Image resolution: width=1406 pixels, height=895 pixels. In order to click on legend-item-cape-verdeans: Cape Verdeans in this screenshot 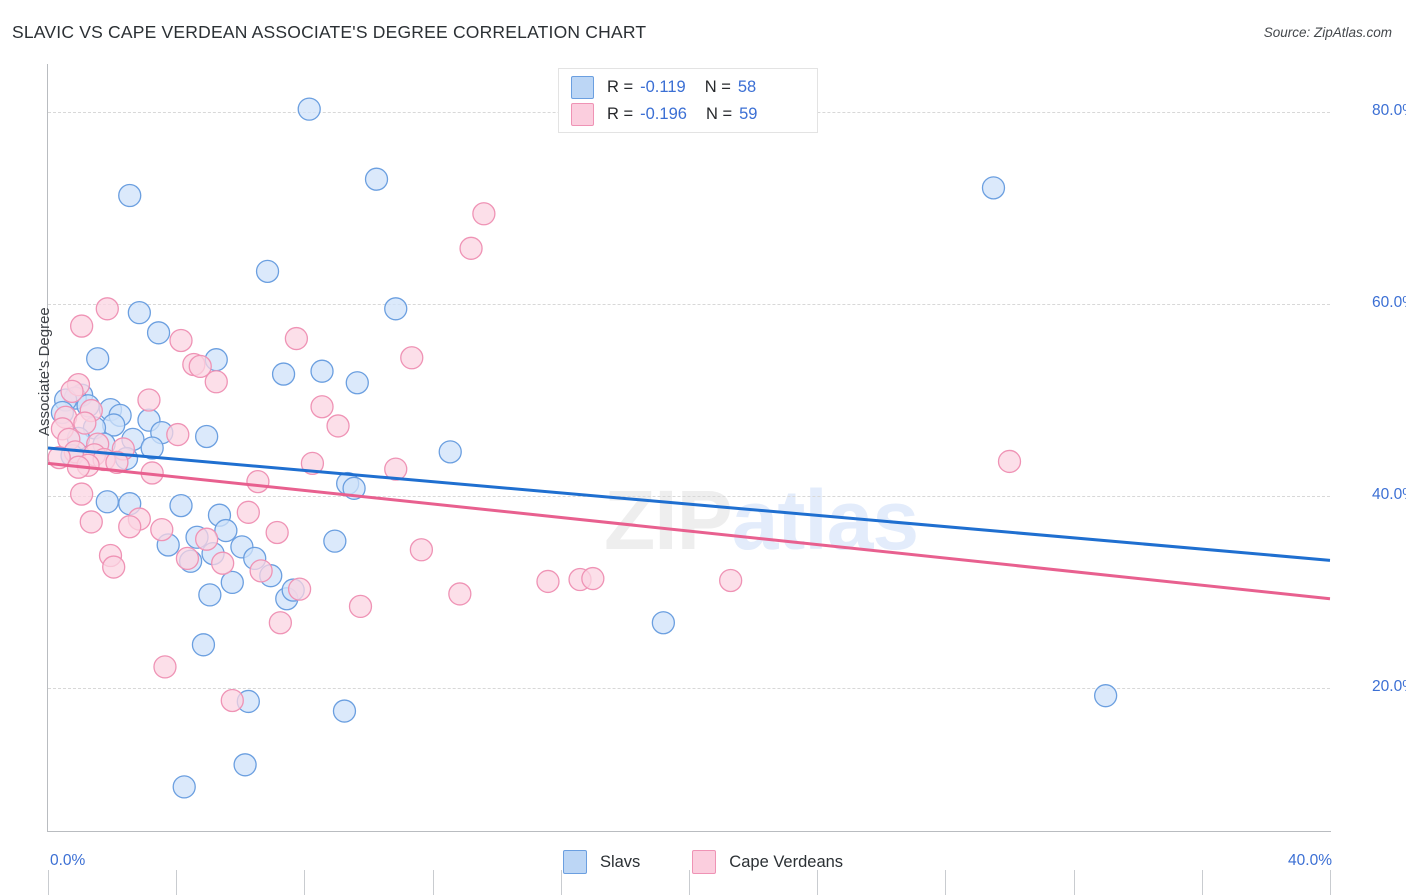, I will do `click(767, 862)`.